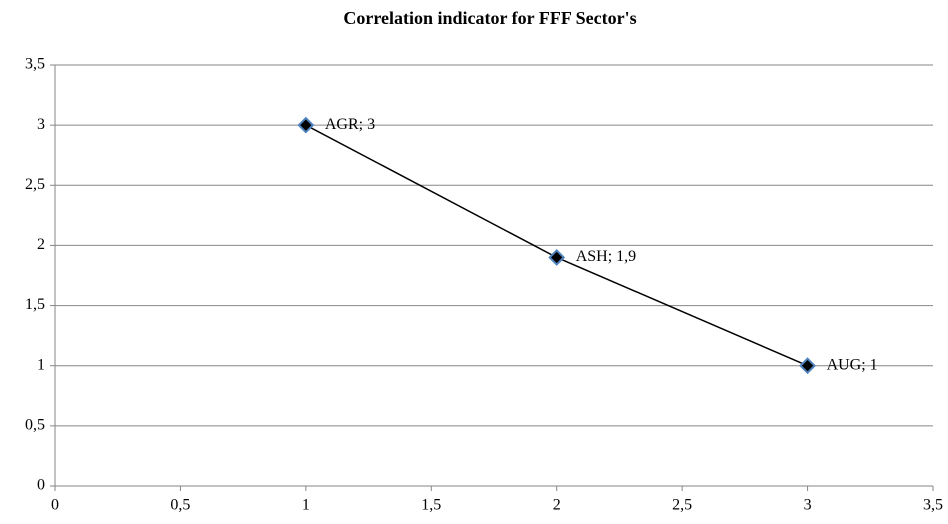  Describe the element at coordinates (35, 304) in the screenshot. I see `y-tick-label: 1,5` at that location.